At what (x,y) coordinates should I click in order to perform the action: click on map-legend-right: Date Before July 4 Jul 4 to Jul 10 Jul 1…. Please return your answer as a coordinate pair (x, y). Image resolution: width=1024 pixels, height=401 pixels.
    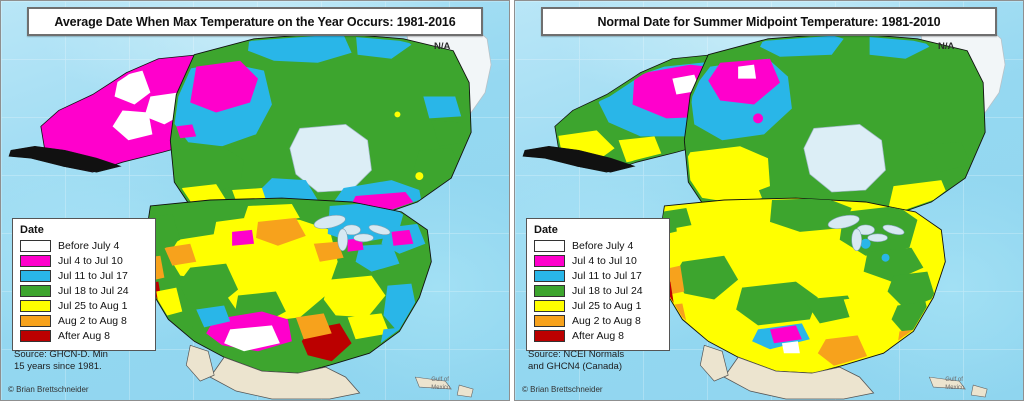
    Looking at the image, I should click on (598, 284).